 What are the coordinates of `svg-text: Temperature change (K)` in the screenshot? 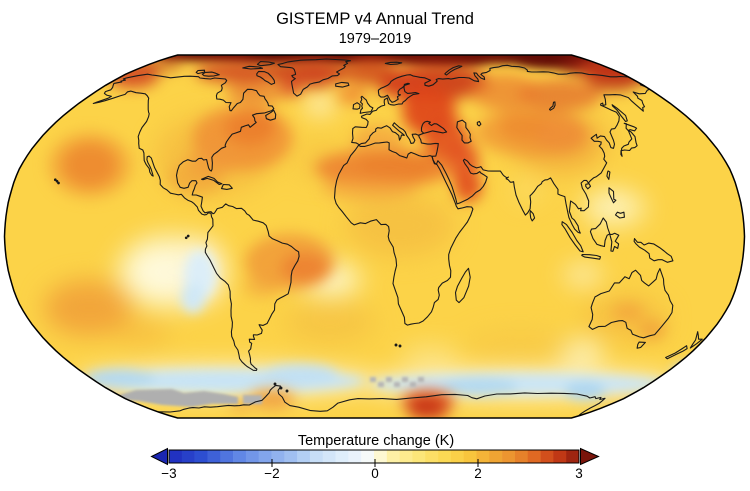 It's located at (376, 441).